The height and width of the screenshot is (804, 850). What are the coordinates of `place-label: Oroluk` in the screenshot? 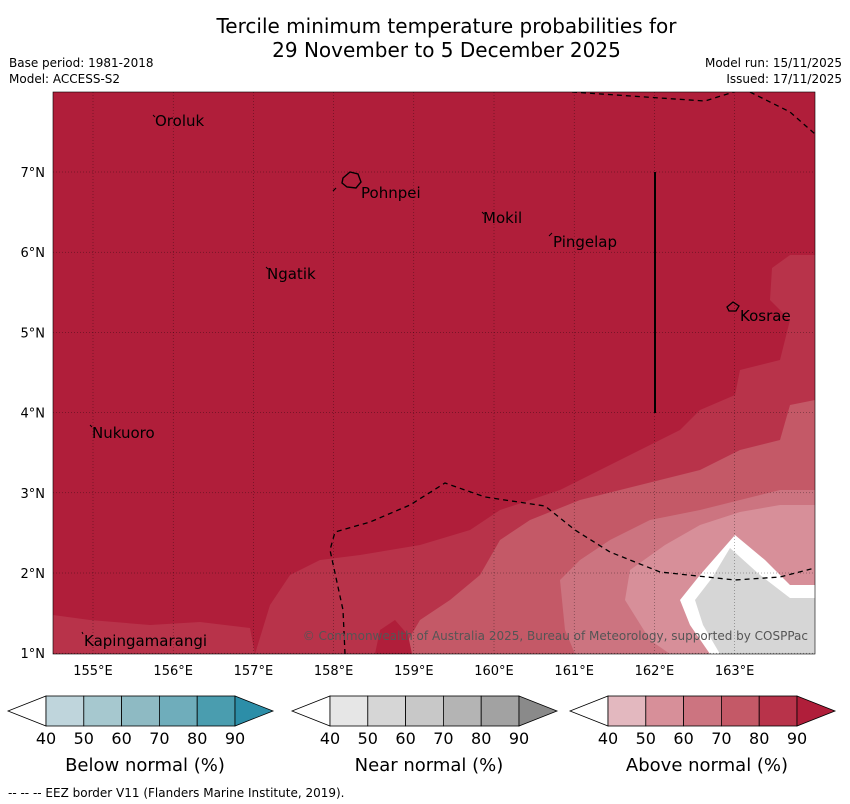 It's located at (179, 121).